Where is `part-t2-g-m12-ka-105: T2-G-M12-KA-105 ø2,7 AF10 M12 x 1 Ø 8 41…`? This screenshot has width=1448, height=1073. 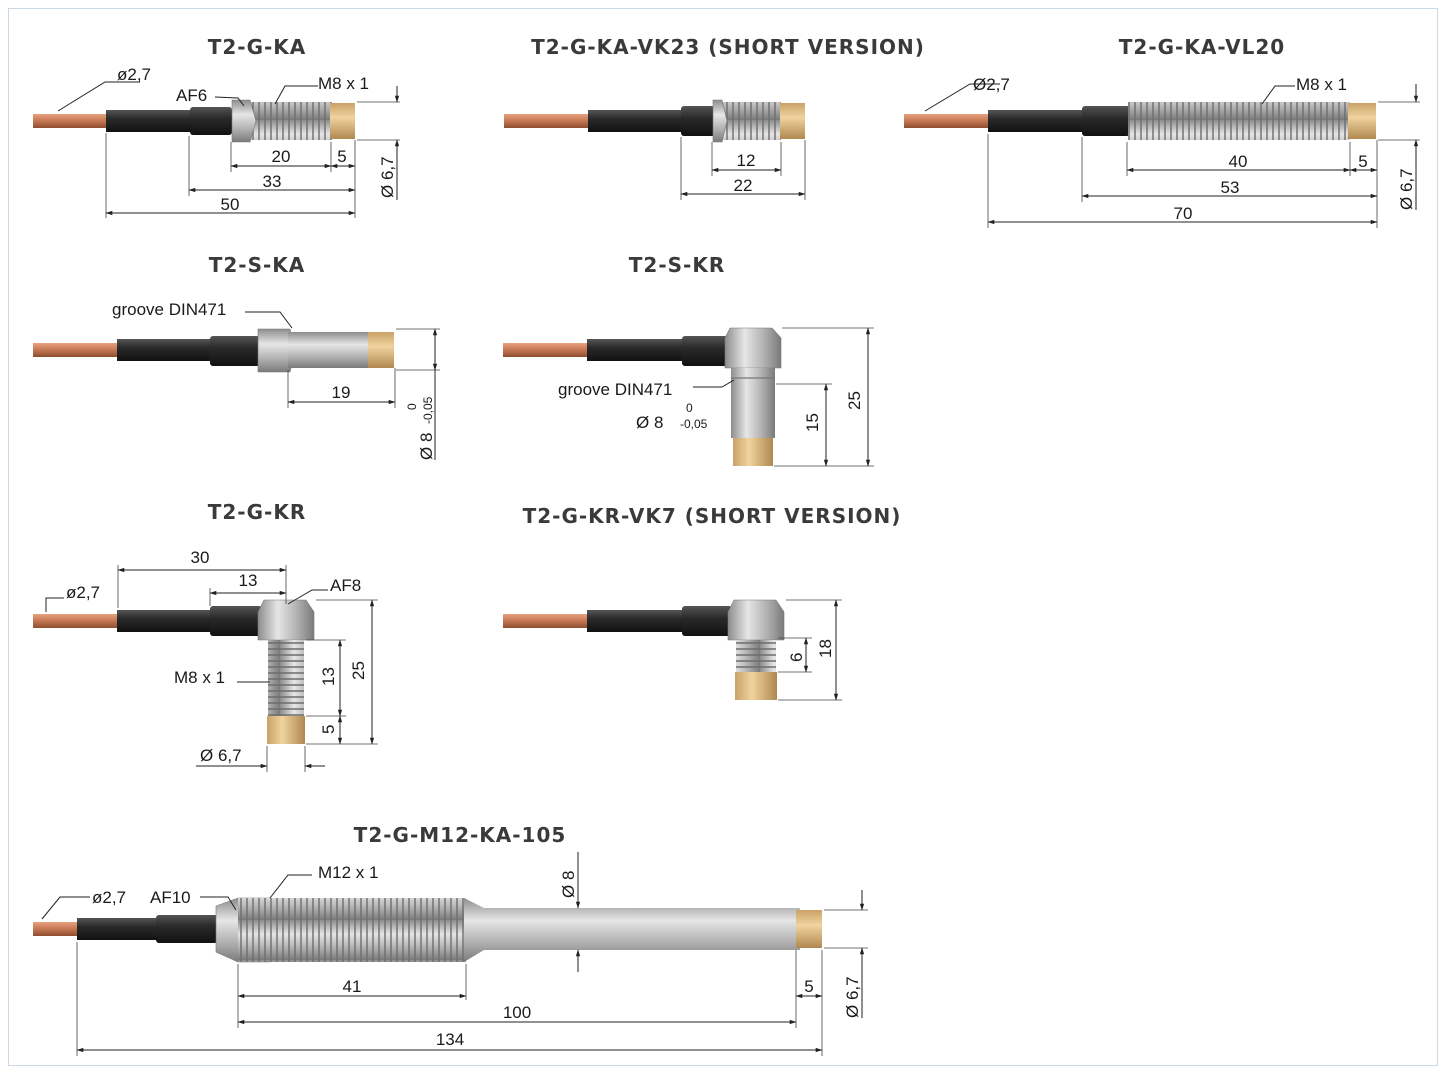
part-t2-g-m12-ka-105: T2-G-M12-KA-105 ø2,7 AF10 M12 x 1 Ø 8 41… is located at coordinates (450, 939).